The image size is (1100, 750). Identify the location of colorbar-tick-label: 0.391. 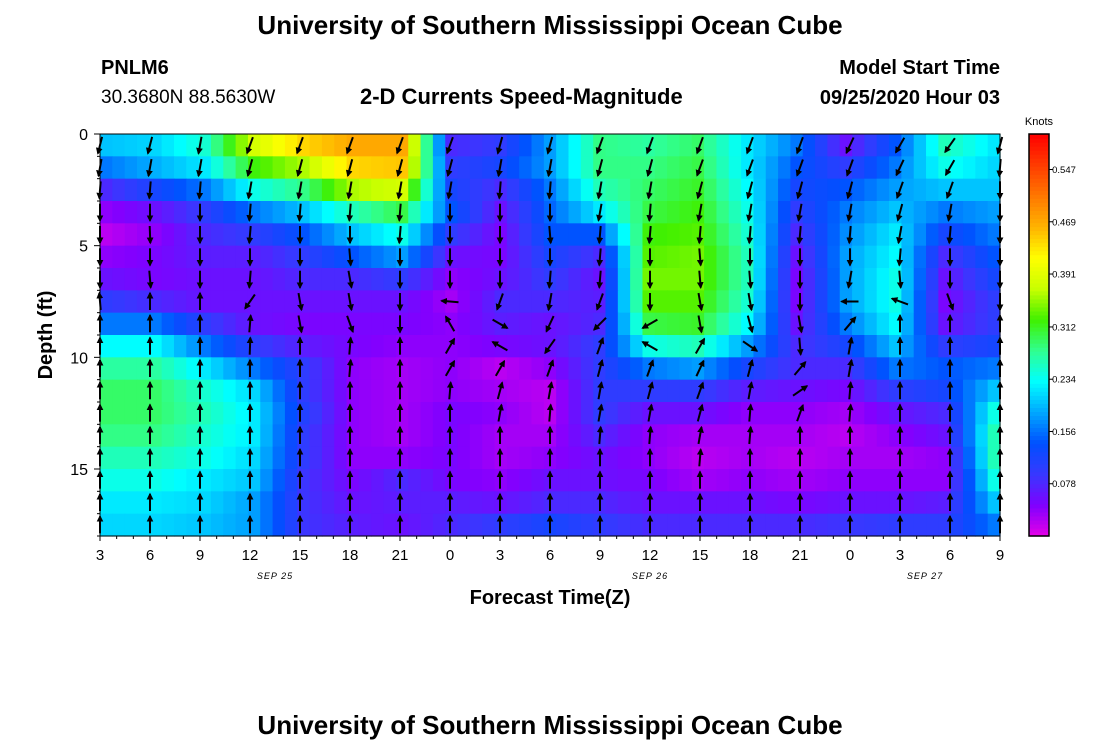
(1064, 275).